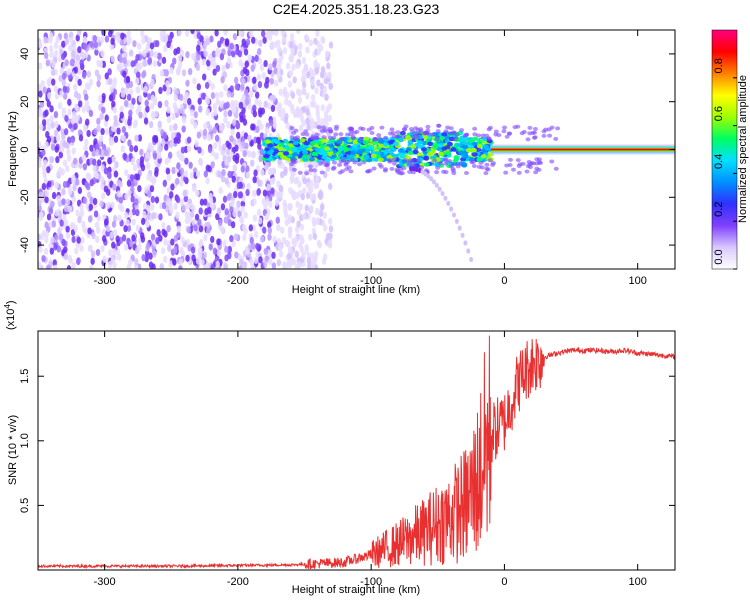 This screenshot has height=600, width=750. What do you see at coordinates (724, 149) in the screenshot?
I see `colorbar-gradient` at bounding box center [724, 149].